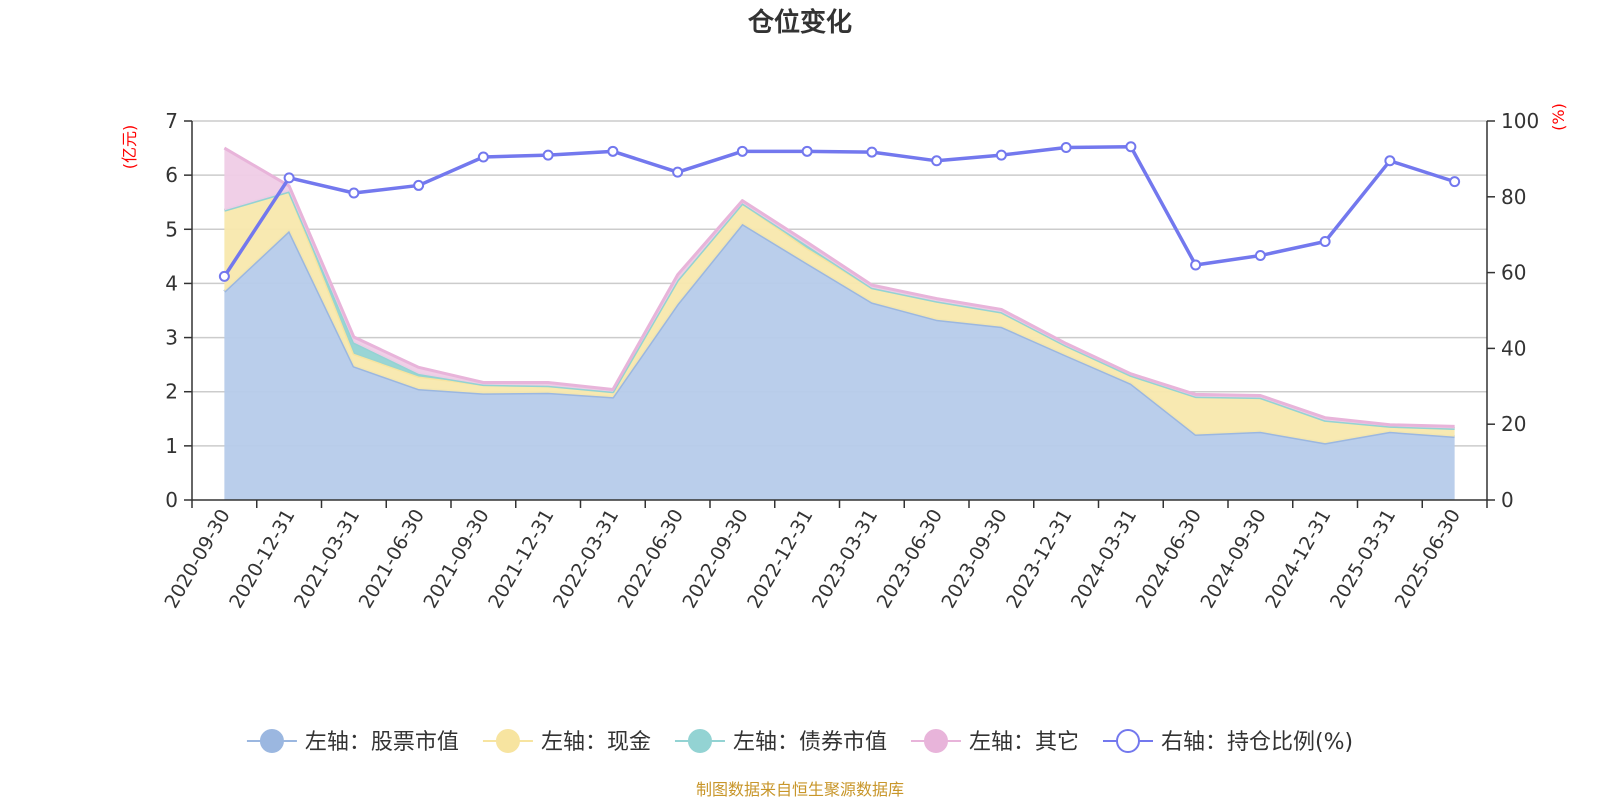 Image resolution: width=1600 pixels, height=800 pixels. What do you see at coordinates (1024, 742) in the screenshot?
I see `legend-label: 左轴：其它` at bounding box center [1024, 742].